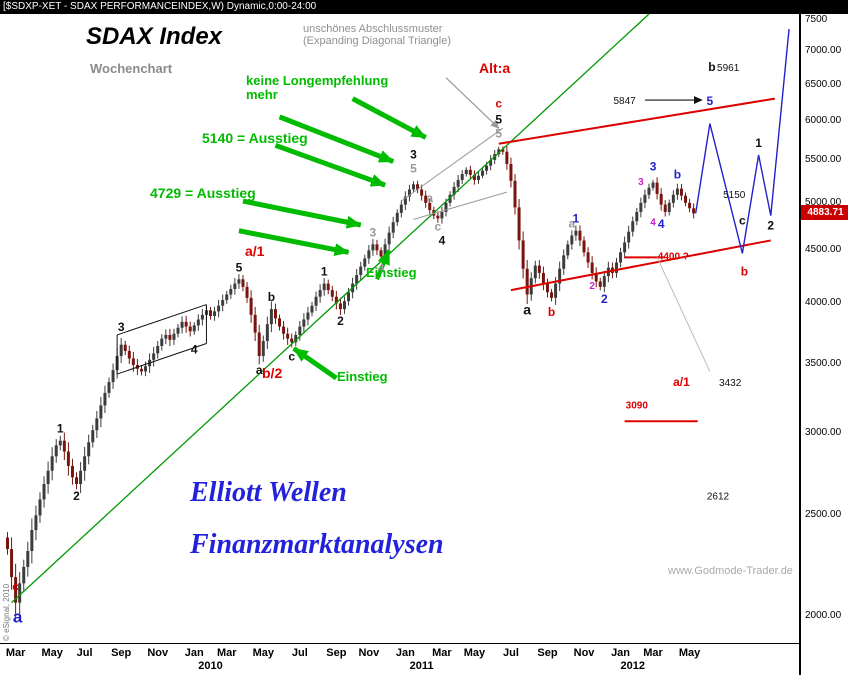  Describe the element at coordinates (161, 359) in the screenshot. I see `box-bottom` at that location.